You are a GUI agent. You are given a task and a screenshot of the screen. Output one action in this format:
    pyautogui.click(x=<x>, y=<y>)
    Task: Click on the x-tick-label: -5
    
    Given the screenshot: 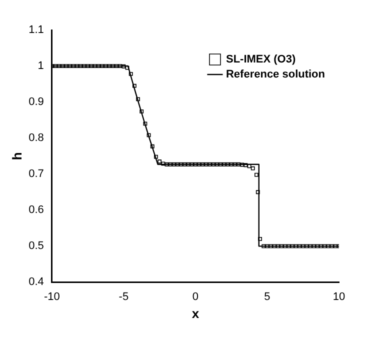 What is the action you would take?
    pyautogui.click(x=123, y=296)
    